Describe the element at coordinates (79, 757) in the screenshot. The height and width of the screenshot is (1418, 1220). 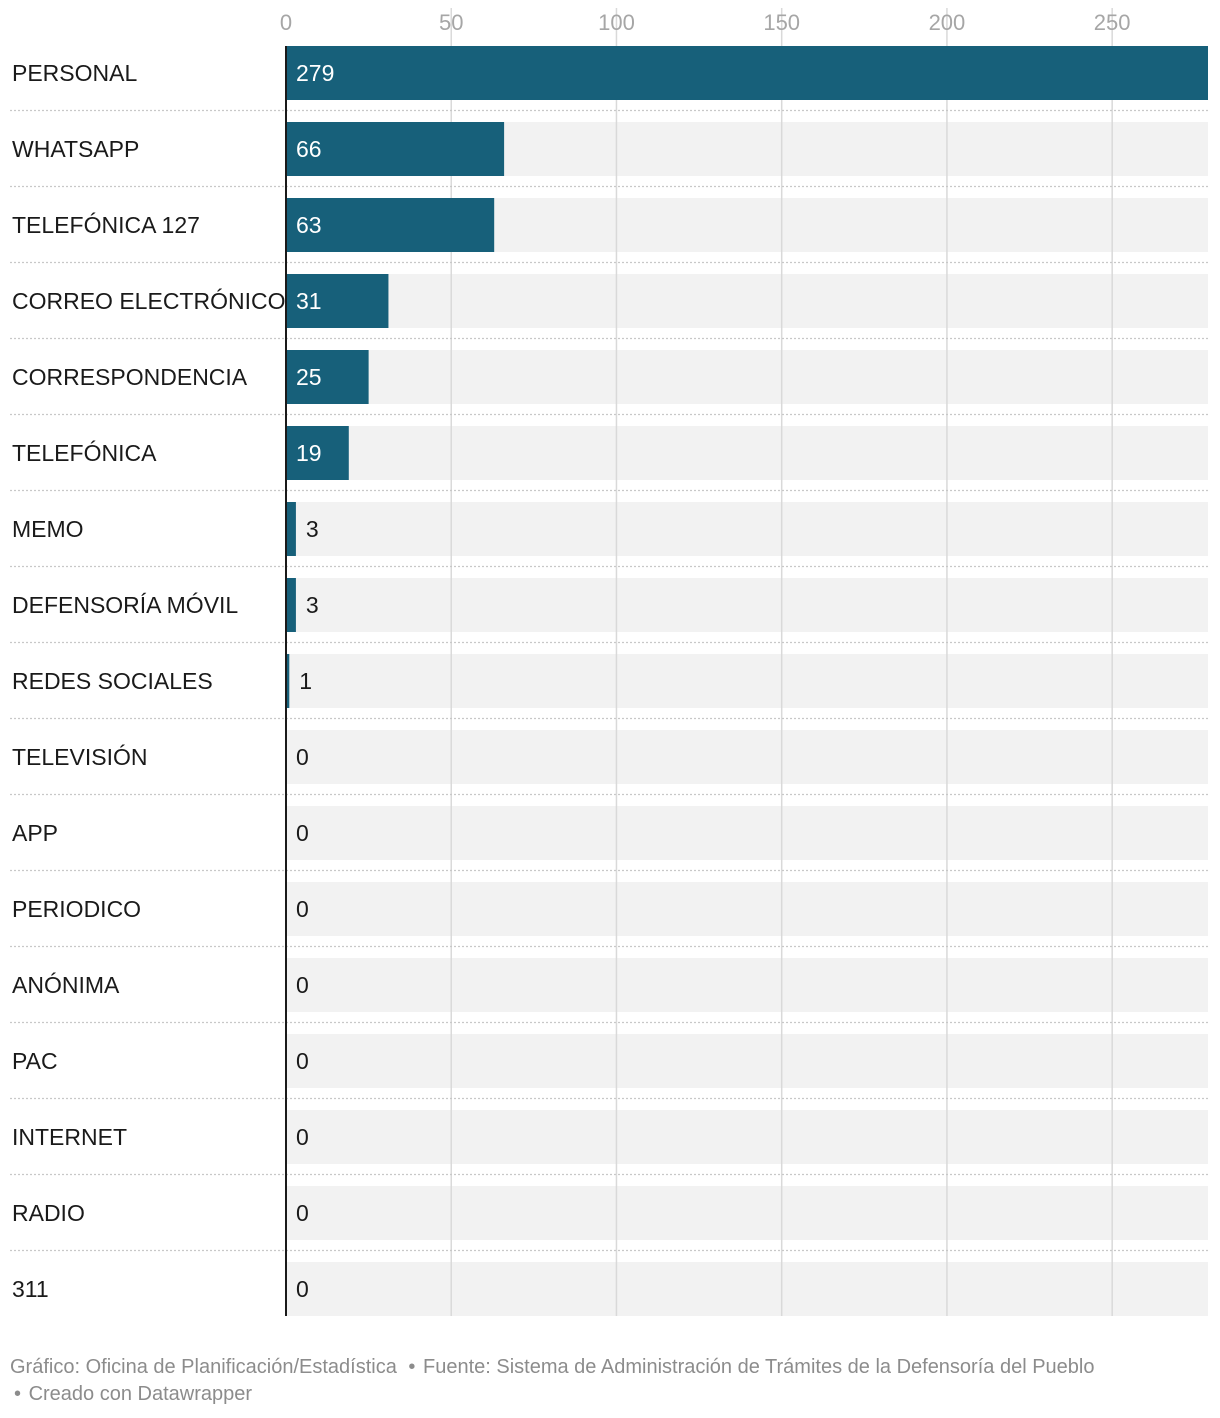
I see `category-label: TELEVISIÓN` at that location.